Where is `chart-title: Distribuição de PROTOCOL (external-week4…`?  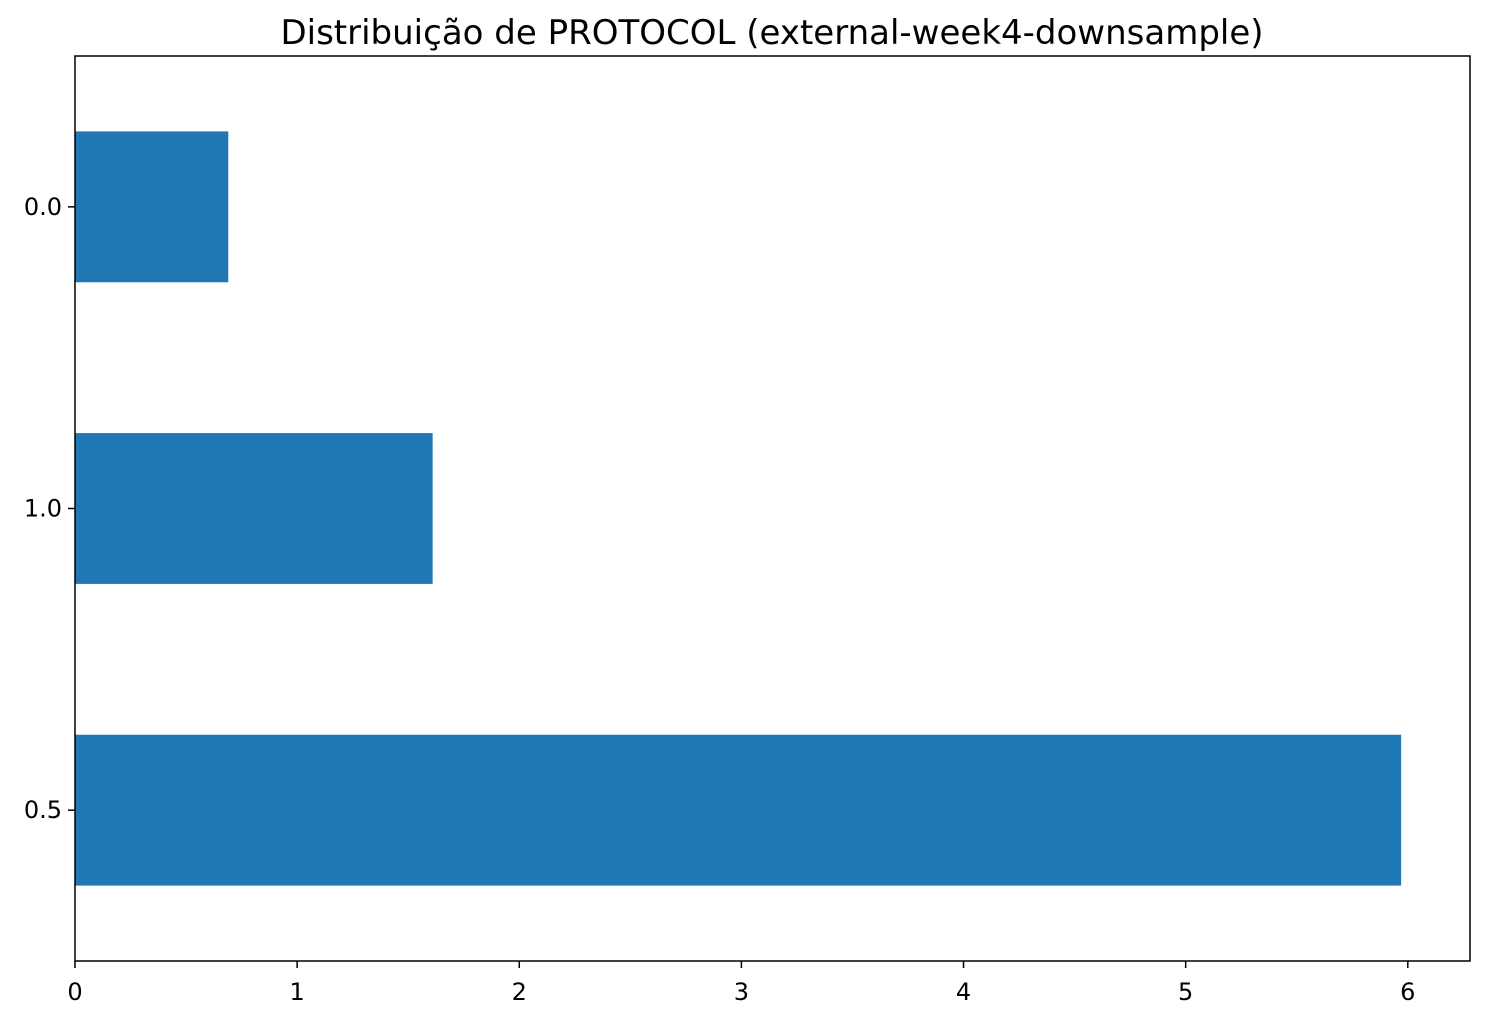 chart-title: Distribuição de PROTOCOL (external-week4… is located at coordinates (771, 33).